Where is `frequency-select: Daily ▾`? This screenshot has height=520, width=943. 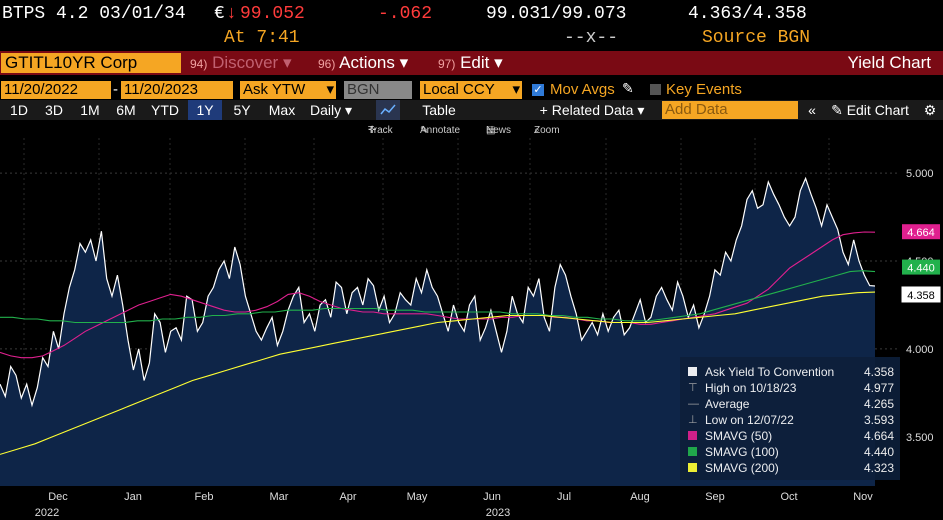 frequency-select: Daily ▾ is located at coordinates (331, 110).